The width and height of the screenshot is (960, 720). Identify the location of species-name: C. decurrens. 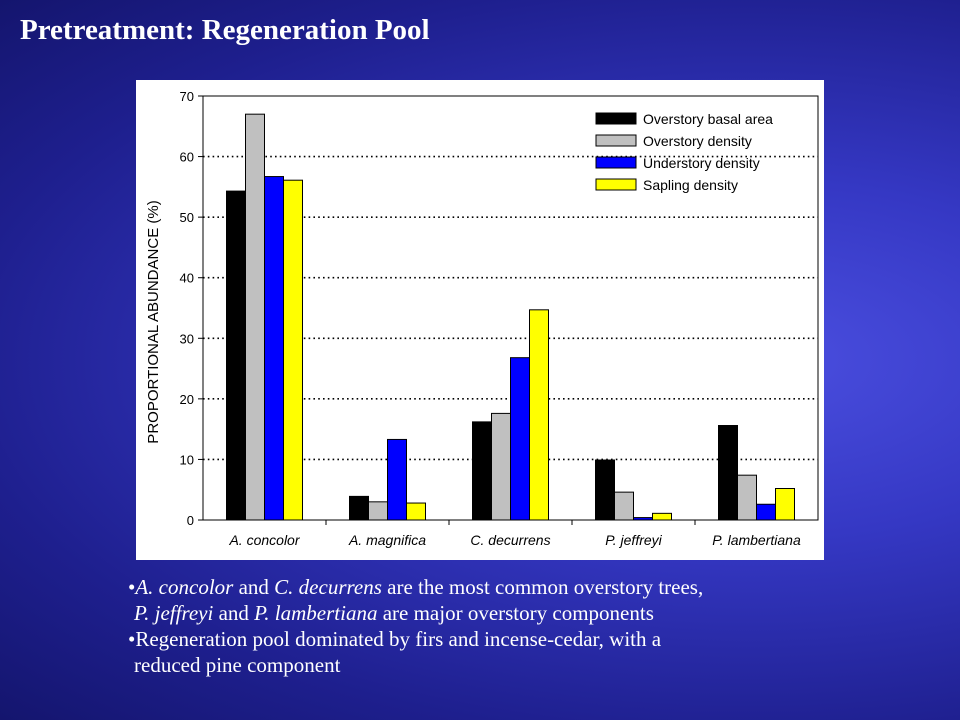
(328, 587).